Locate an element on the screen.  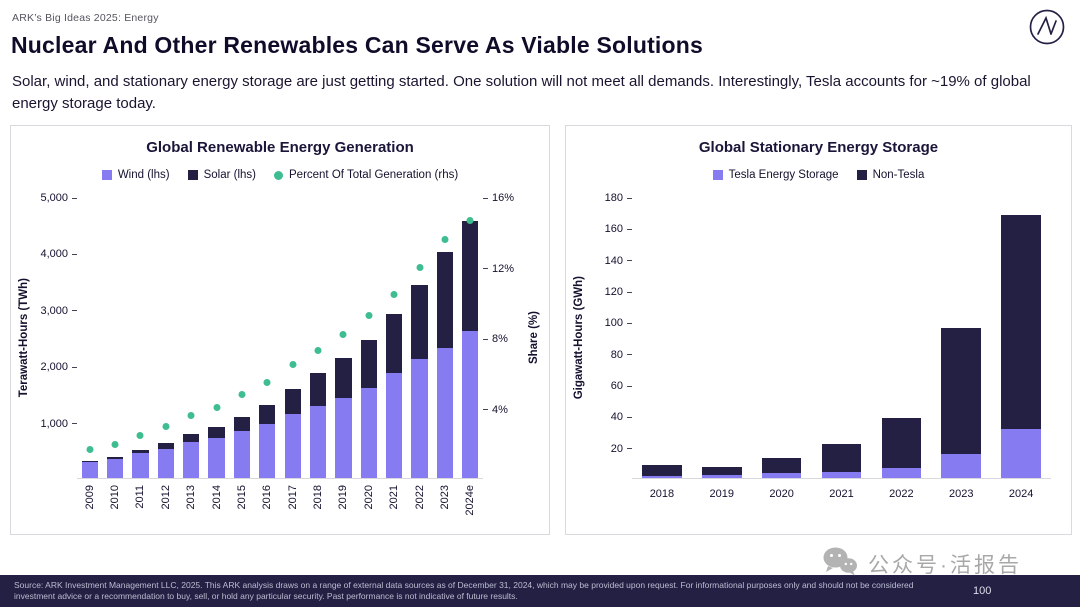
chart-legend-right: Tesla Energy Storage Non-Tesla is located at coordinates (818, 175).